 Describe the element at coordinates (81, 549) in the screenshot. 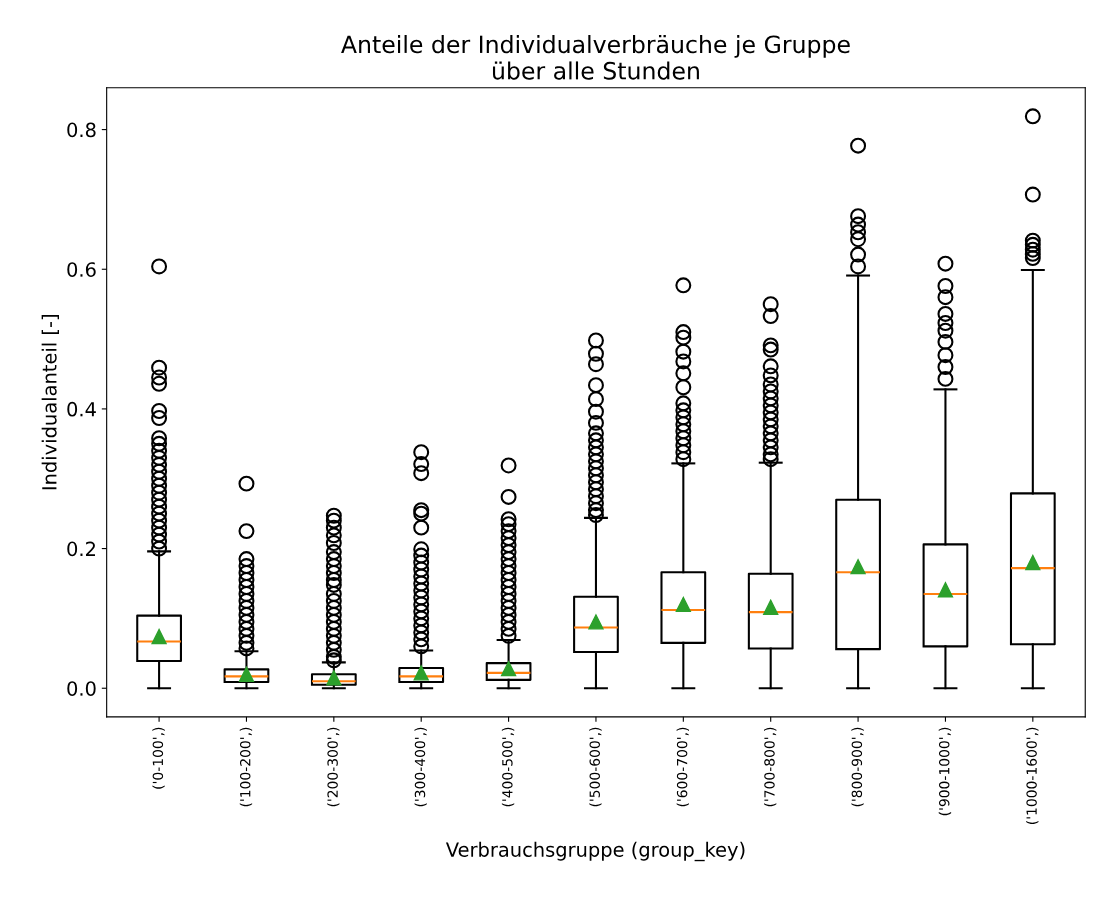

I see `y-tick-label: 0.2` at that location.